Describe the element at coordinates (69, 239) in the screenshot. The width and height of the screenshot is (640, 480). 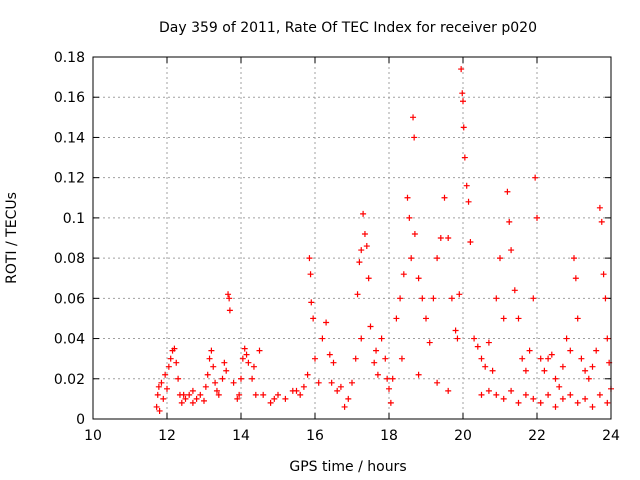
I see `y-tick-labels: 0 0.02 0.04 0.06 0.08 0.1 0.12 0.14 0.16 0.18` at that location.